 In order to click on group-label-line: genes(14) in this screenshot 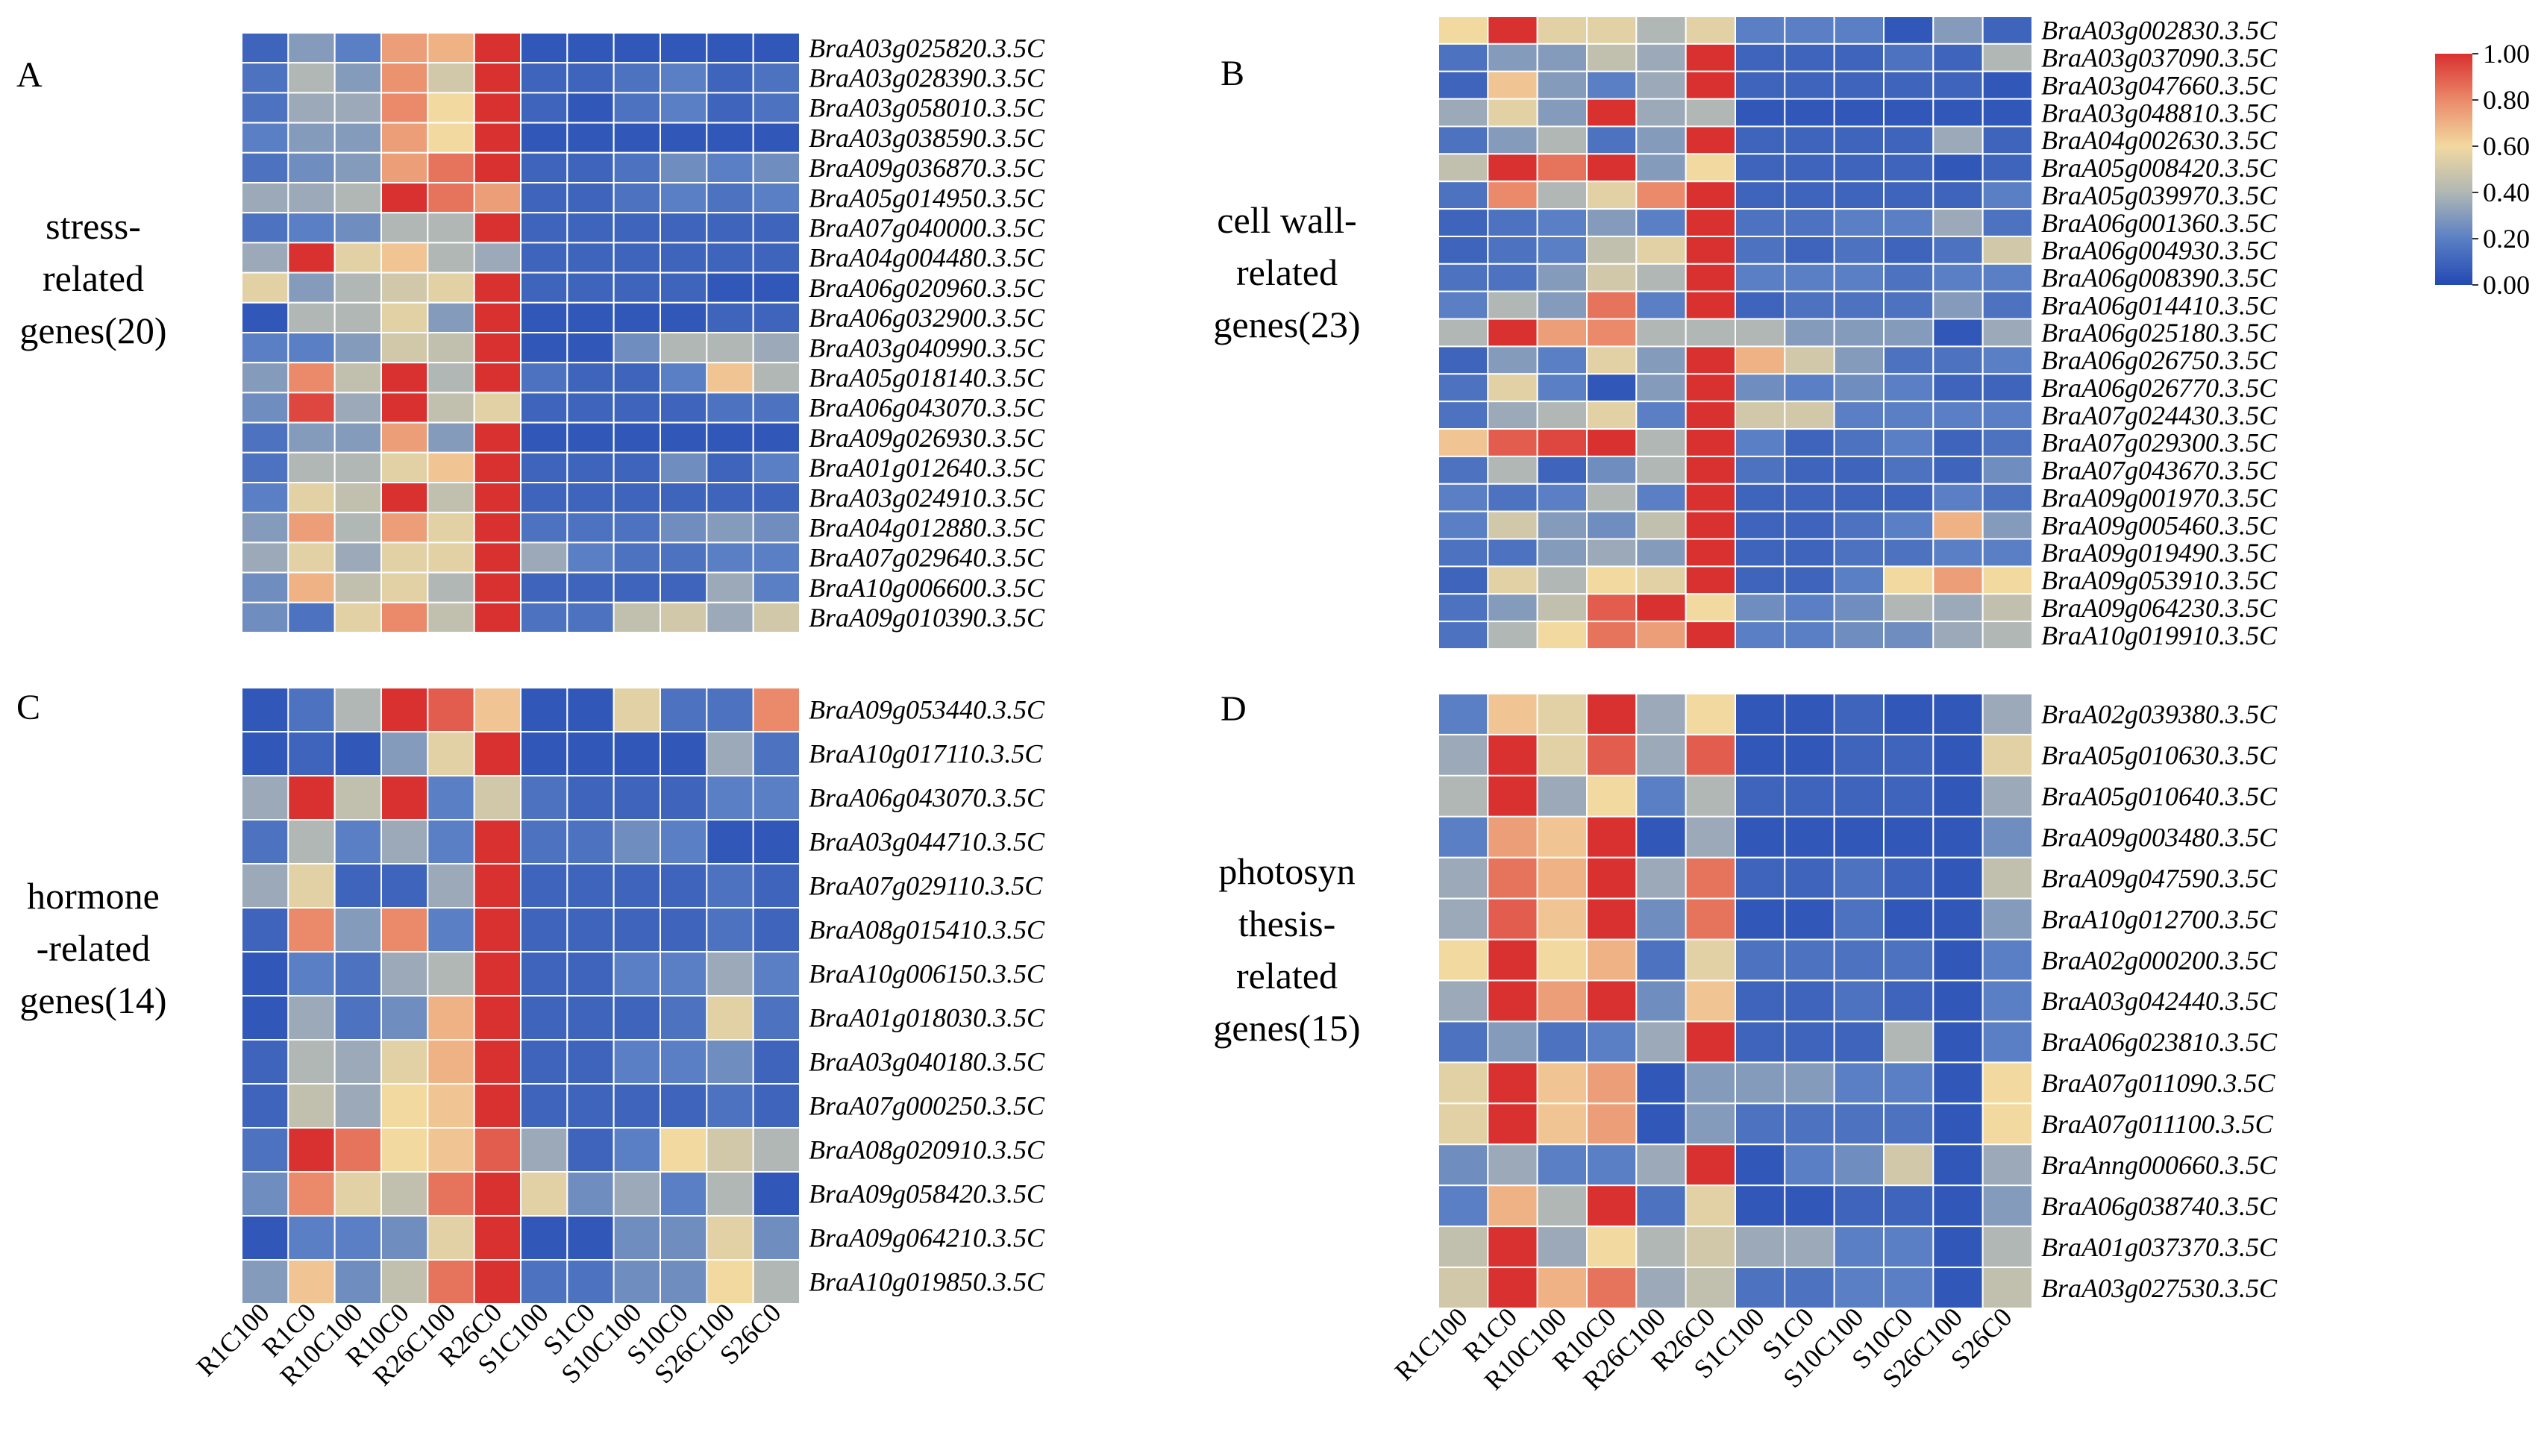, I will do `click(92, 1000)`.